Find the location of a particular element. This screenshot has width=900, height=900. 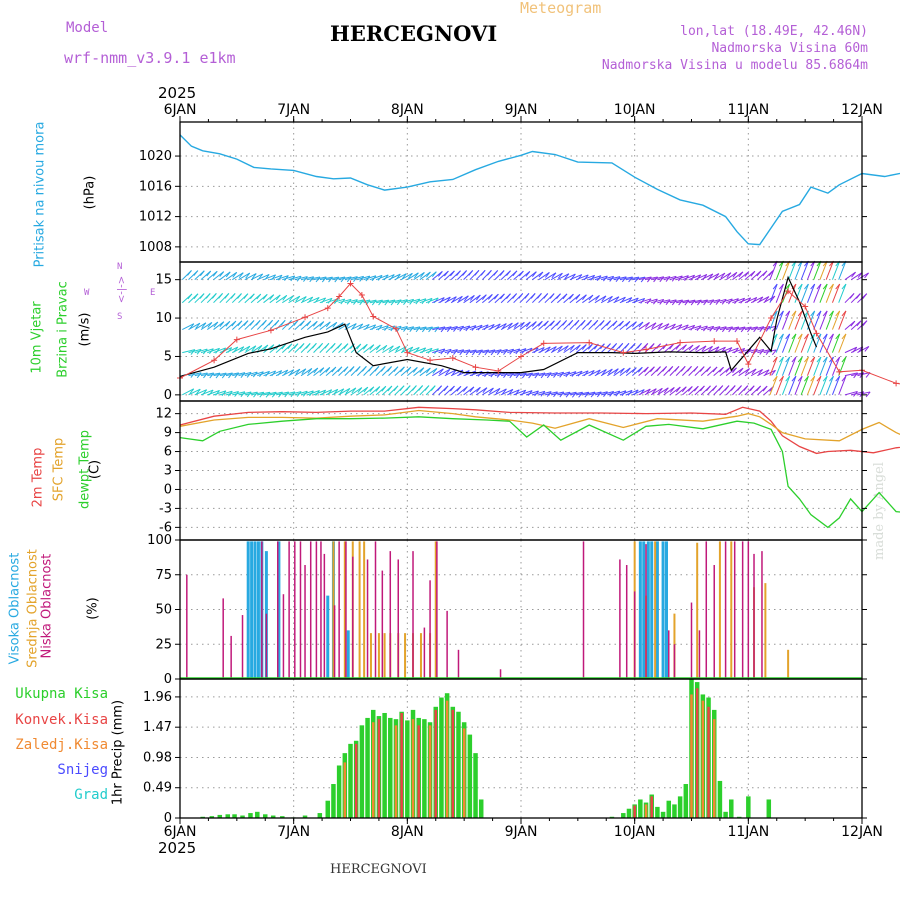

y-tick-label: 12 is located at coordinates (163, 414).